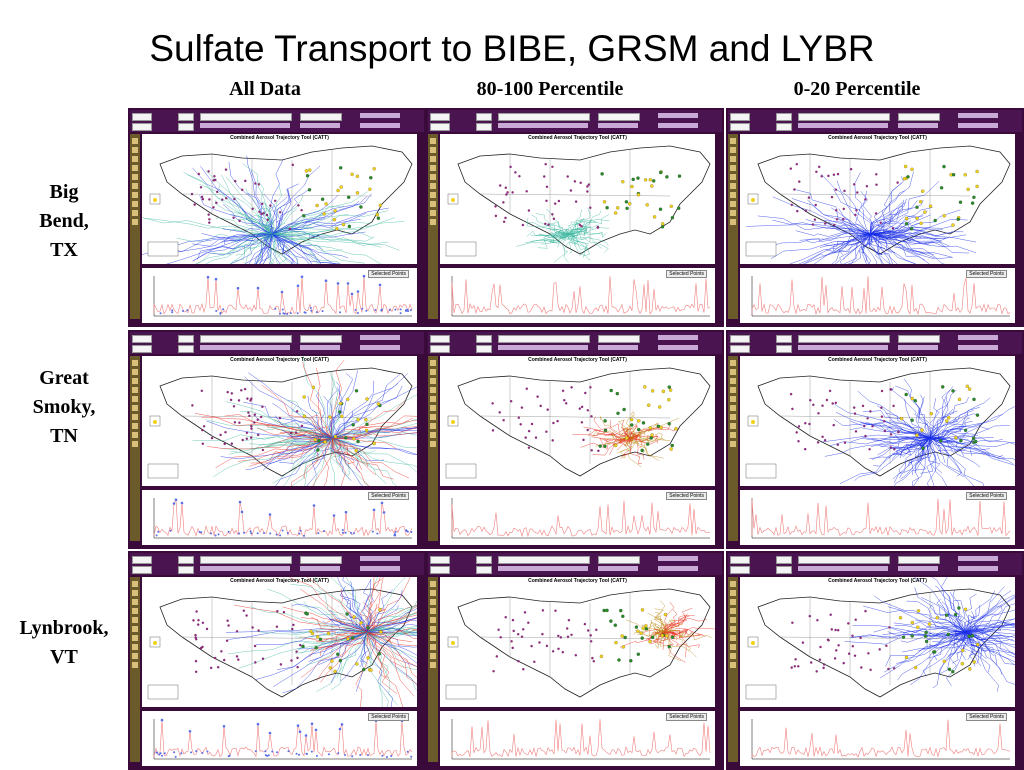 This screenshot has height=770, width=1024. Describe the element at coordinates (877, 138) in the screenshot. I see `map-title: Combined Aerosol Trajectory Tool (CATT)` at that location.